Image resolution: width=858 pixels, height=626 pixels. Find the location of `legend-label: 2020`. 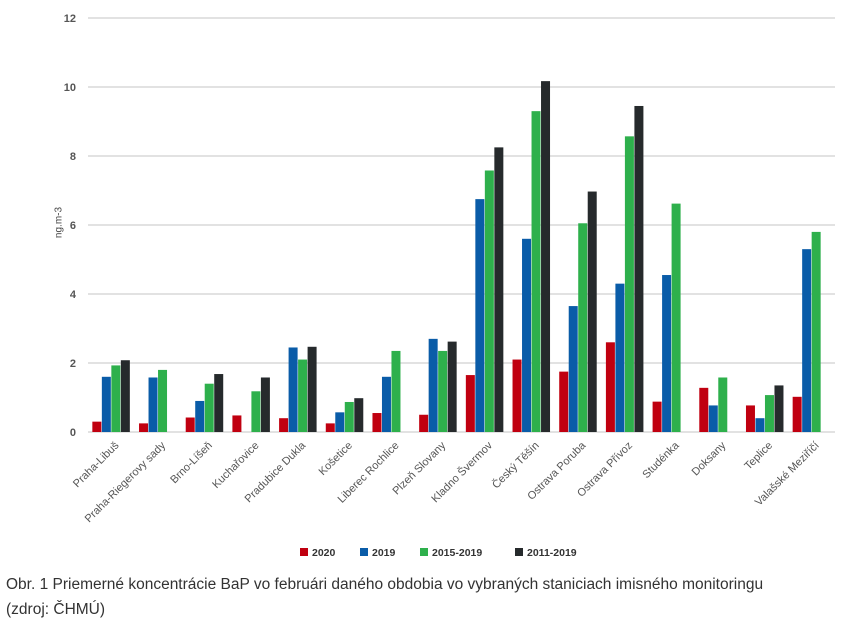

legend-label: 2020 is located at coordinates (324, 553).